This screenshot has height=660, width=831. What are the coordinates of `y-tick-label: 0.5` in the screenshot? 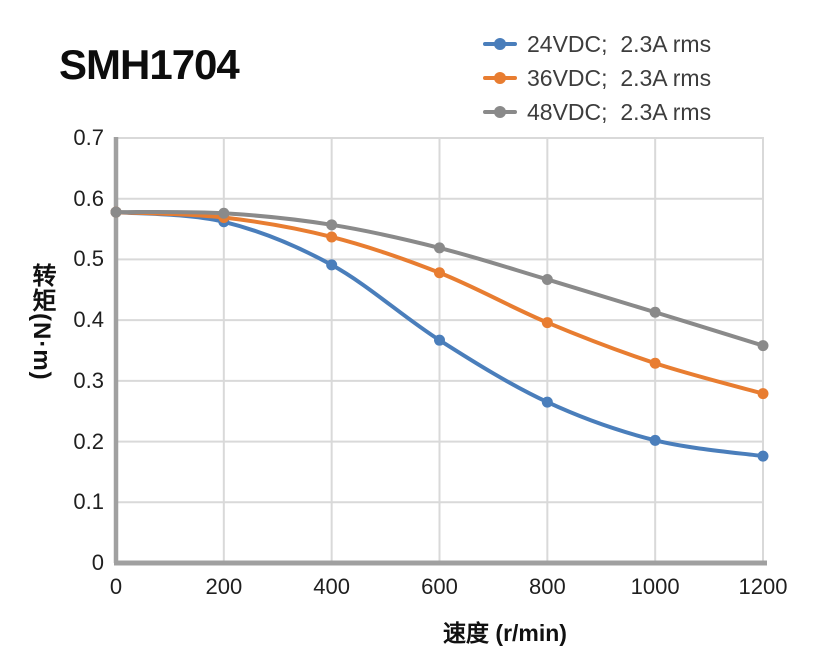 It's located at (88, 259).